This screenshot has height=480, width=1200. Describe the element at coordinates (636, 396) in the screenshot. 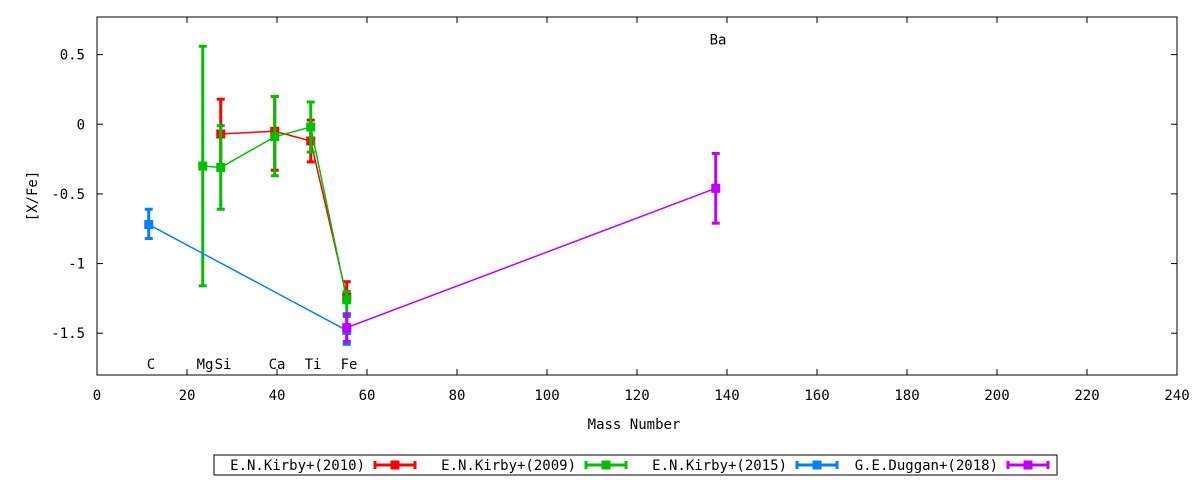

I see `x-tick-label: 120` at that location.